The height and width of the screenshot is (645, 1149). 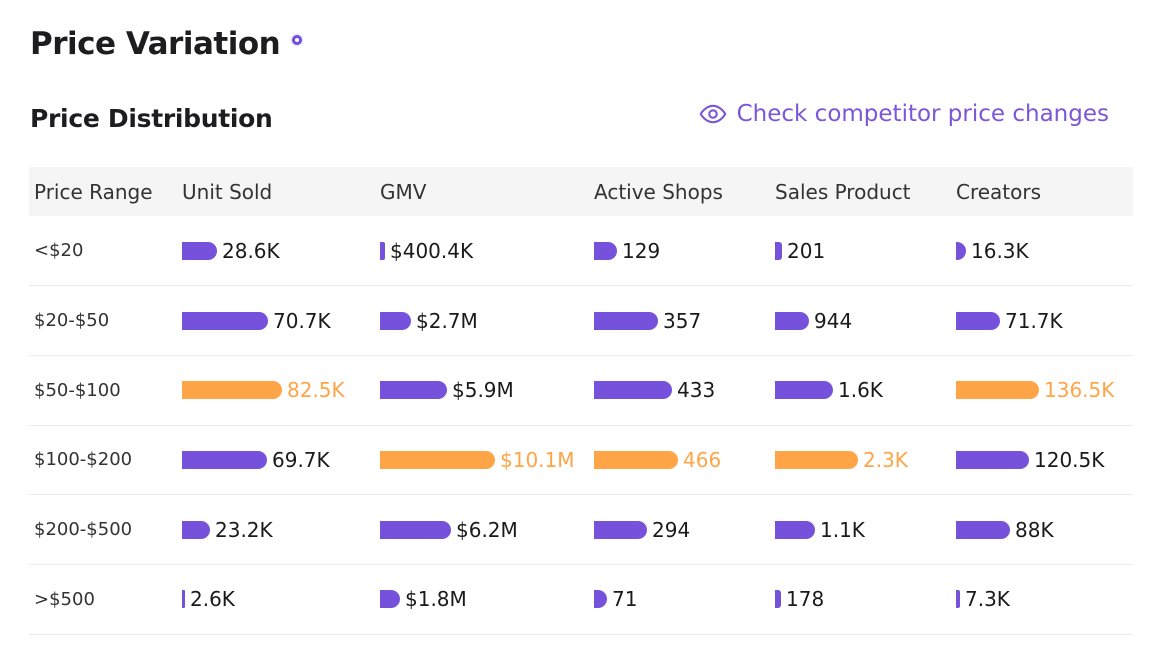 I want to click on active-shops-value: 294, so click(x=671, y=529).